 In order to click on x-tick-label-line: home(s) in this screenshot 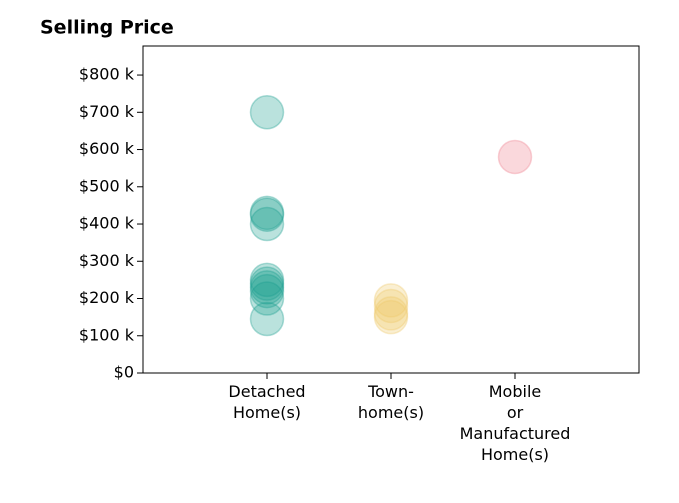, I will do `click(391, 412)`.